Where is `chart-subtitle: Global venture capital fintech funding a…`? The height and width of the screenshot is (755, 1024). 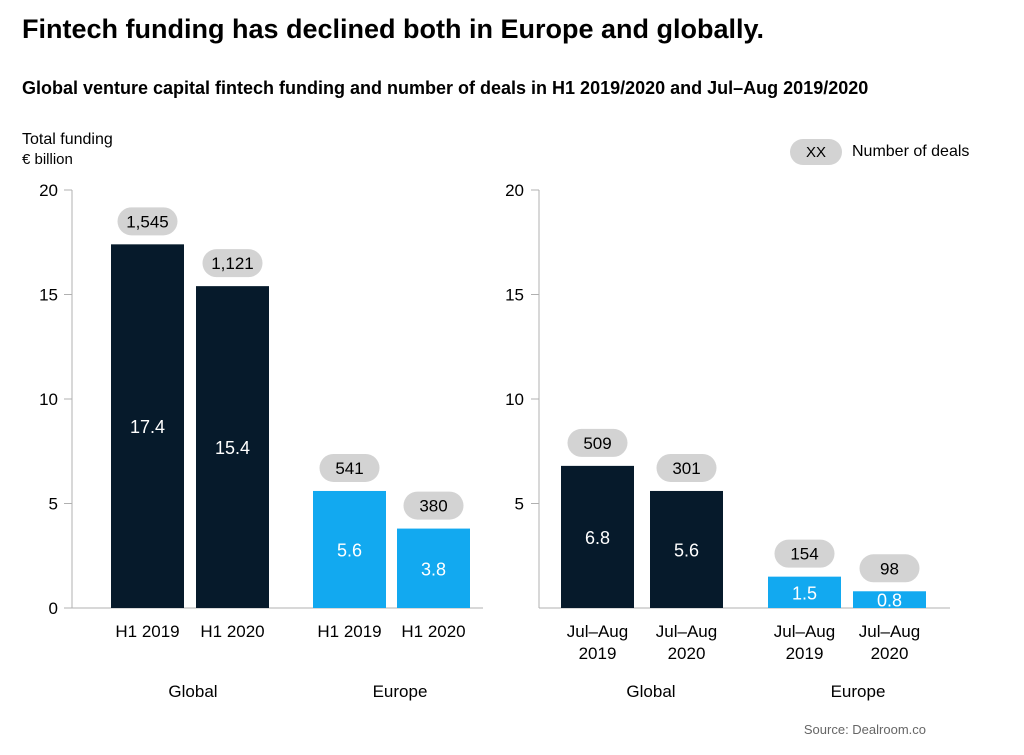 chart-subtitle: Global venture capital fintech funding a… is located at coordinates (445, 88).